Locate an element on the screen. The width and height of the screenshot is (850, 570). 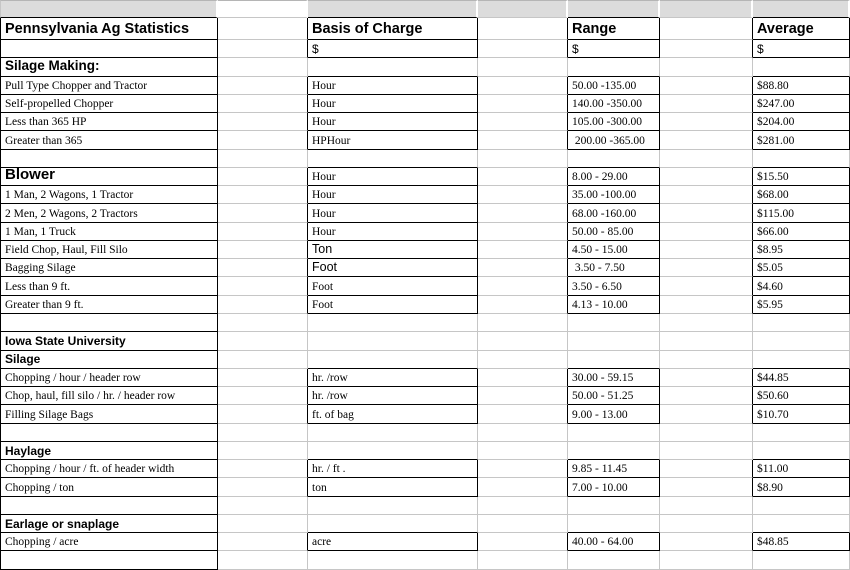
cell-g17: $5.95 is located at coordinates (801, 304).